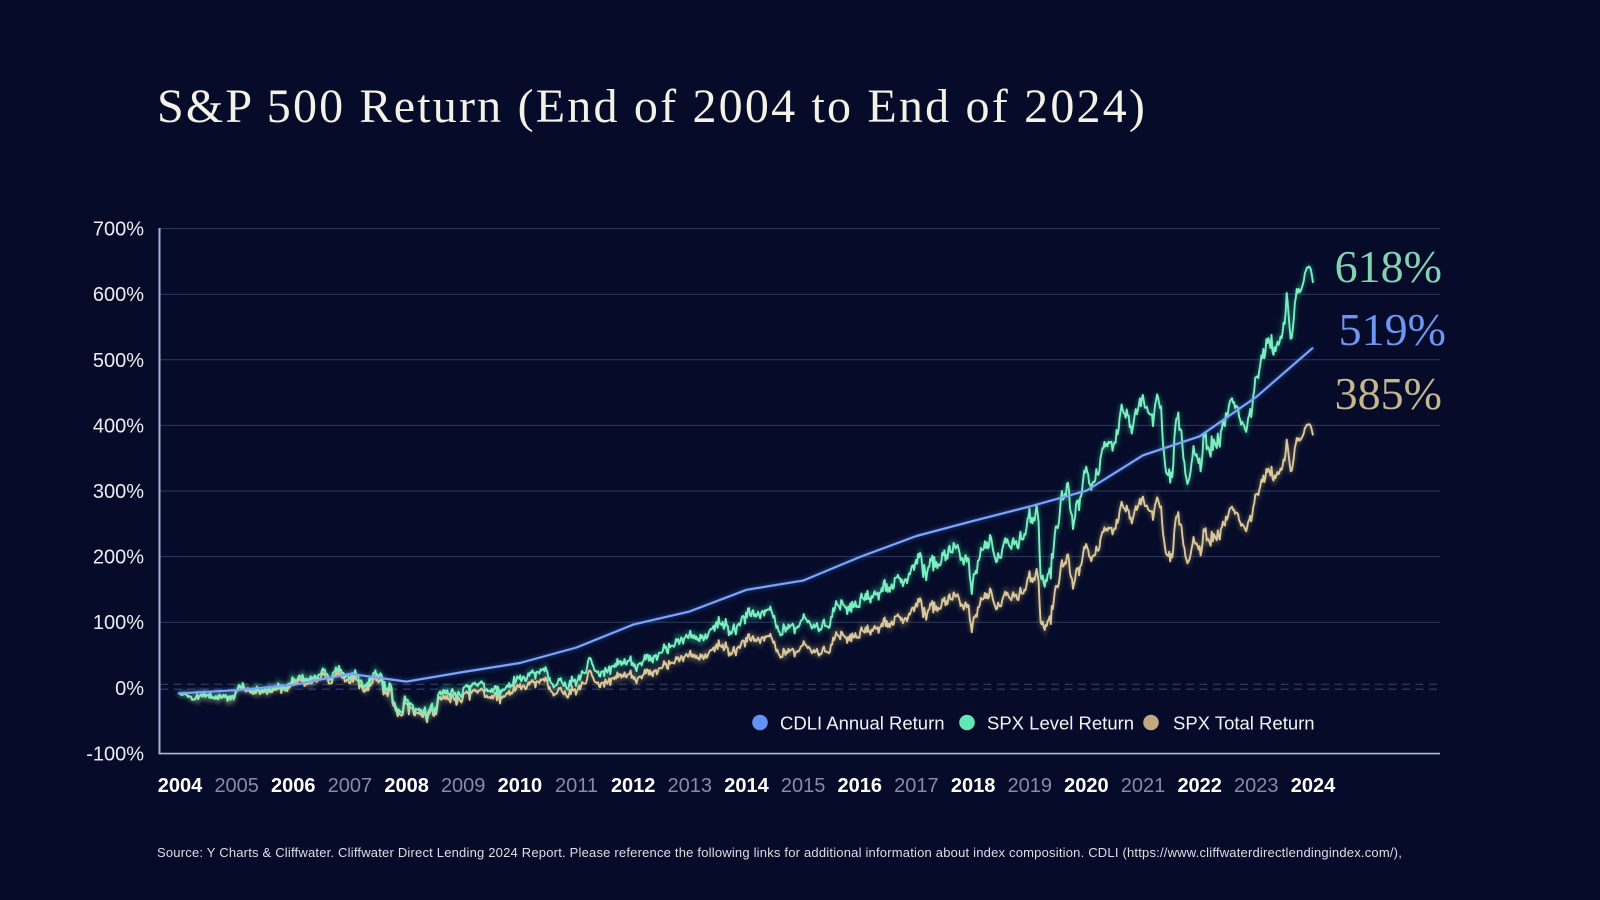 Image resolution: width=1600 pixels, height=900 pixels. What do you see at coordinates (406, 786) in the screenshot?
I see `svg-text: 2008` at bounding box center [406, 786].